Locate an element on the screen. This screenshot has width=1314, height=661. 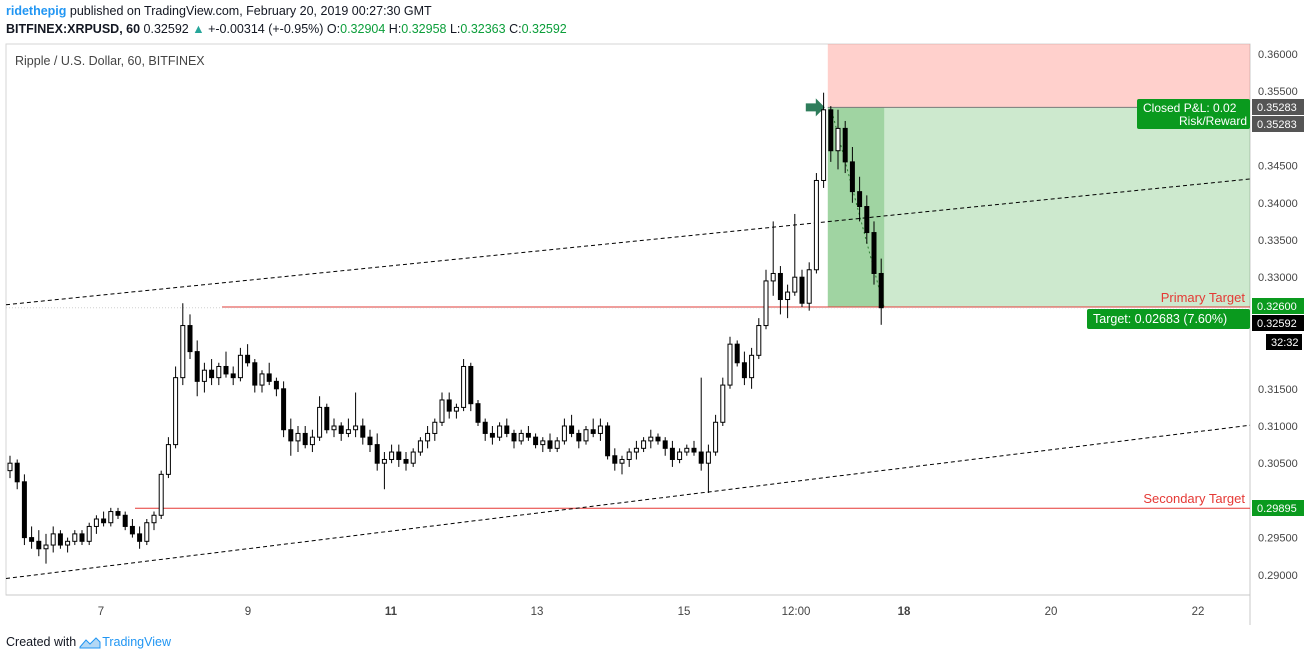
price-badge-text: 0.32600 is located at coordinates (1277, 307).